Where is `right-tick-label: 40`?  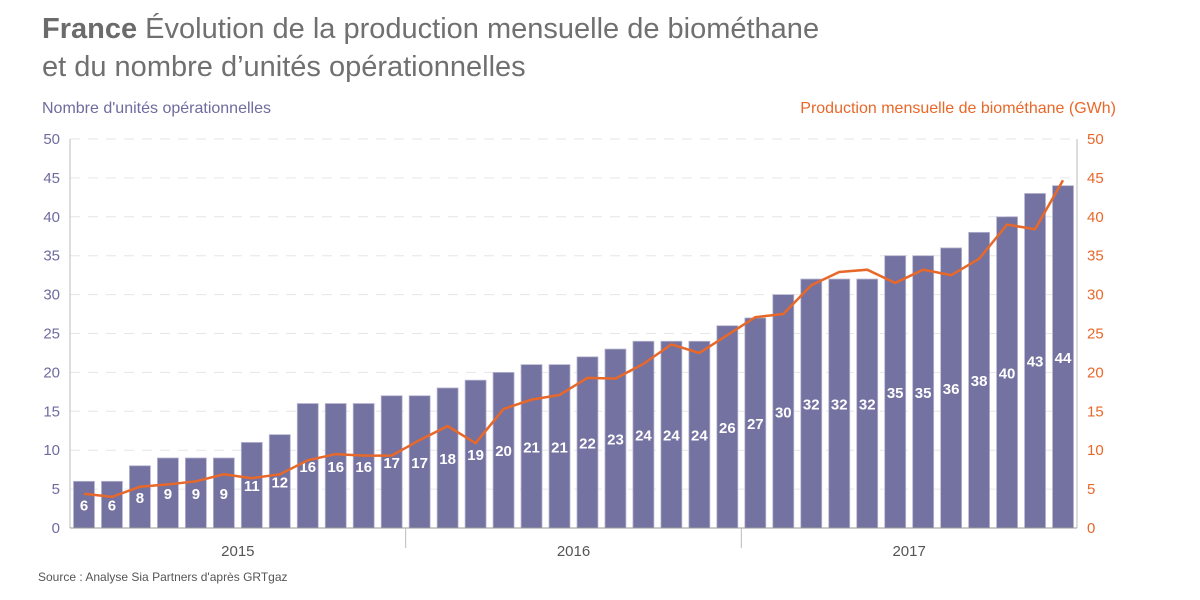
right-tick-label: 40 is located at coordinates (1095, 217).